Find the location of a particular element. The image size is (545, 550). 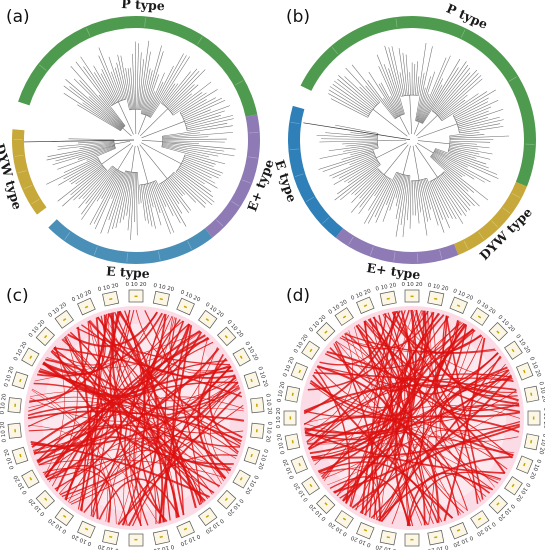

type-arc-dyw is located at coordinates (29, 172).